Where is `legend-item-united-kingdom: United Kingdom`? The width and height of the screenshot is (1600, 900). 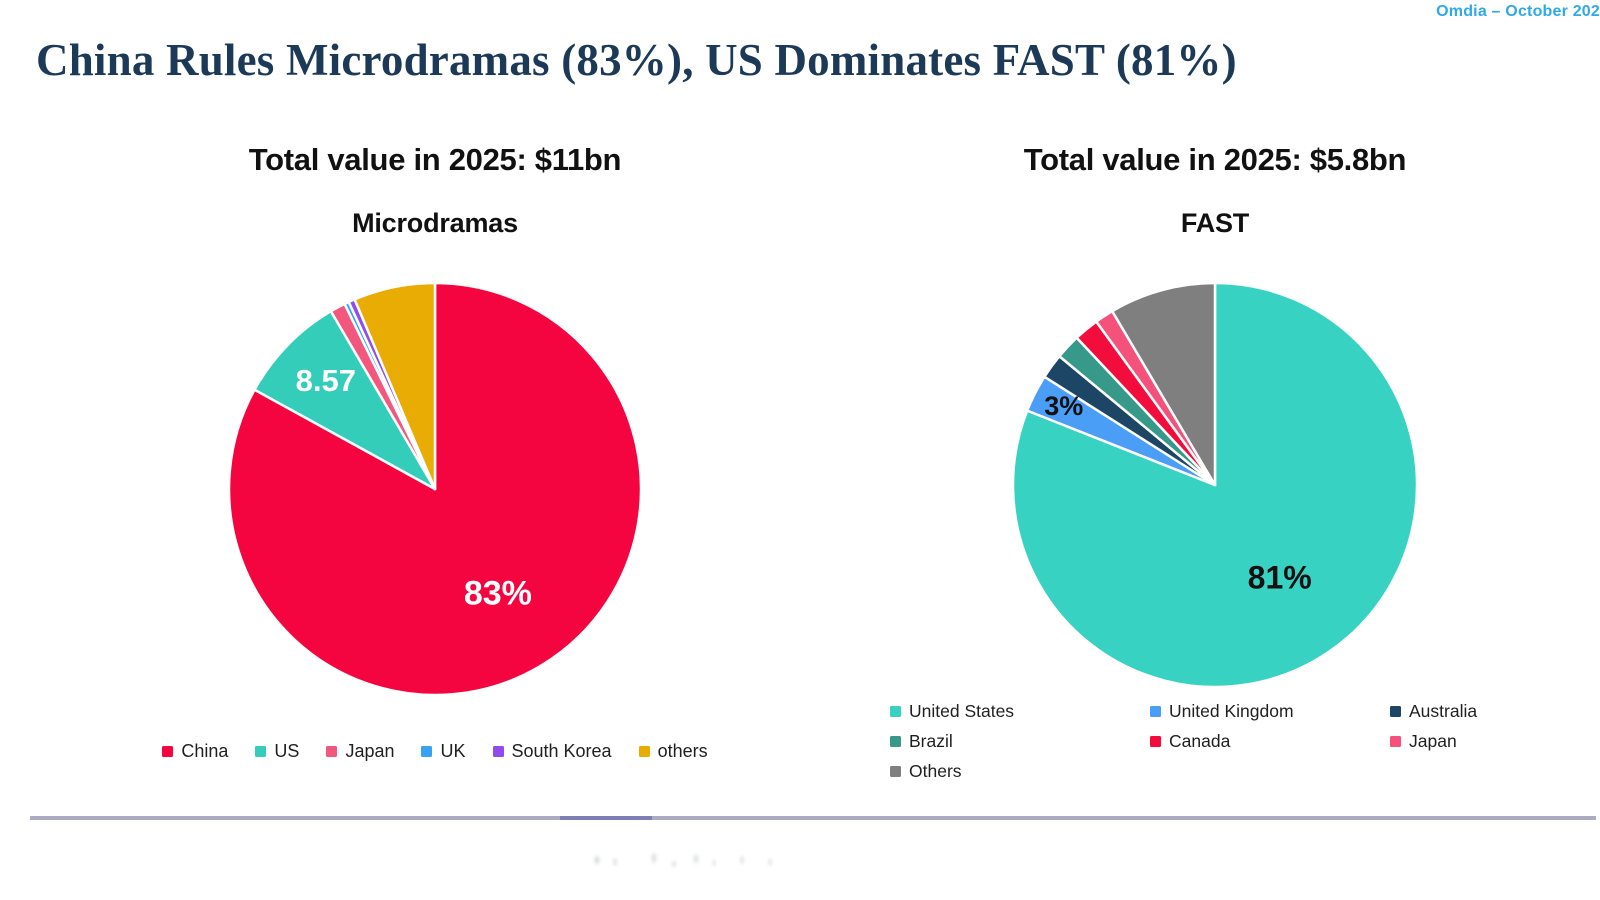 legend-item-united-kingdom: United Kingdom is located at coordinates (1270, 711).